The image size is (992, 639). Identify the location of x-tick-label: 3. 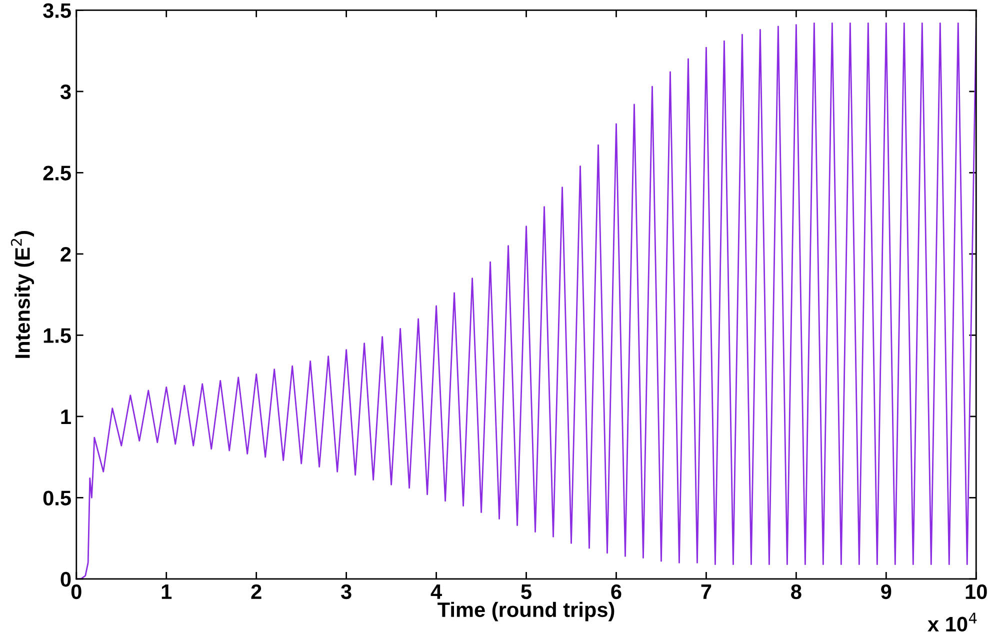
(346, 592).